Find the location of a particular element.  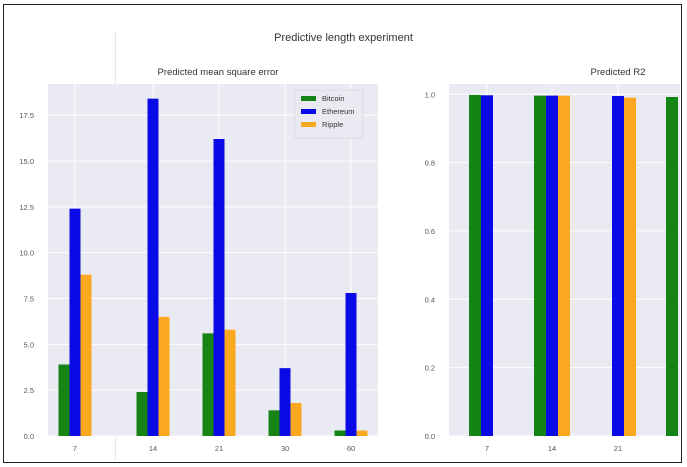

y-tick-label: 5.0 is located at coordinates (29, 344).